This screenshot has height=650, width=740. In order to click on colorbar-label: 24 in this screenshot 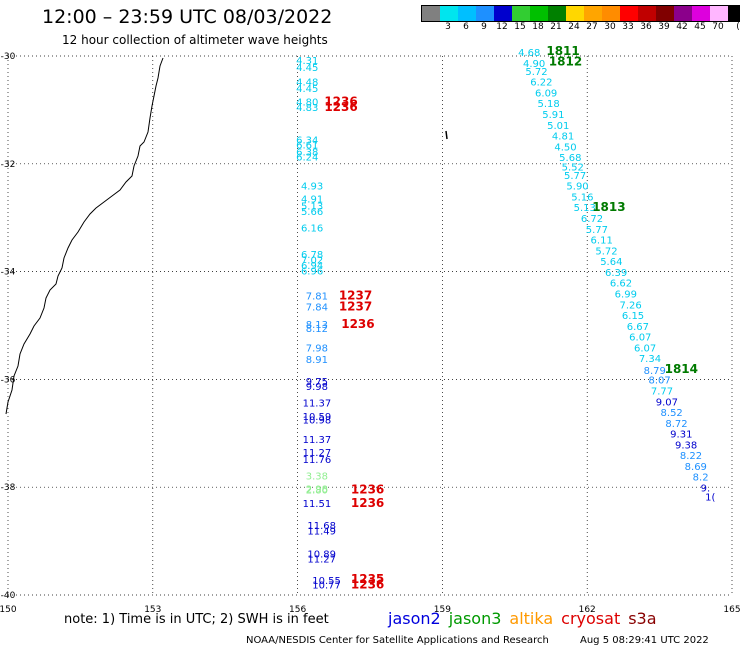, I will do `click(574, 27)`.